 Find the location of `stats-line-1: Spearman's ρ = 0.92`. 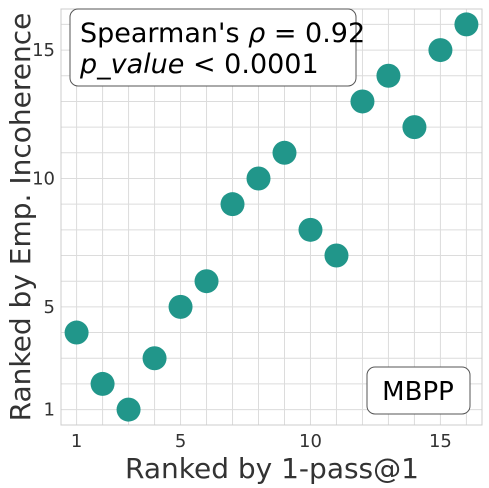

stats-line-1: Spearman's ρ = 0.92 is located at coordinates (222, 33).